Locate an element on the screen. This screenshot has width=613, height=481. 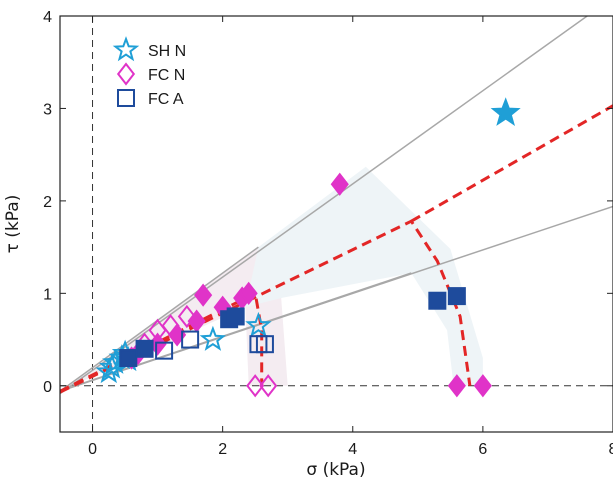
y-tick-label-3: 3 is located at coordinates (47, 109).